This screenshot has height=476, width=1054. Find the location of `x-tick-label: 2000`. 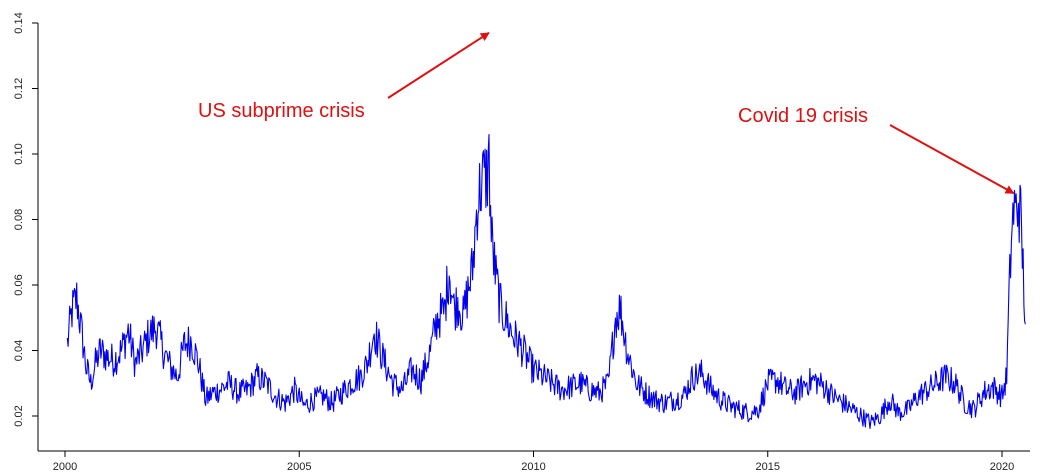

x-tick-label: 2000 is located at coordinates (65, 467).